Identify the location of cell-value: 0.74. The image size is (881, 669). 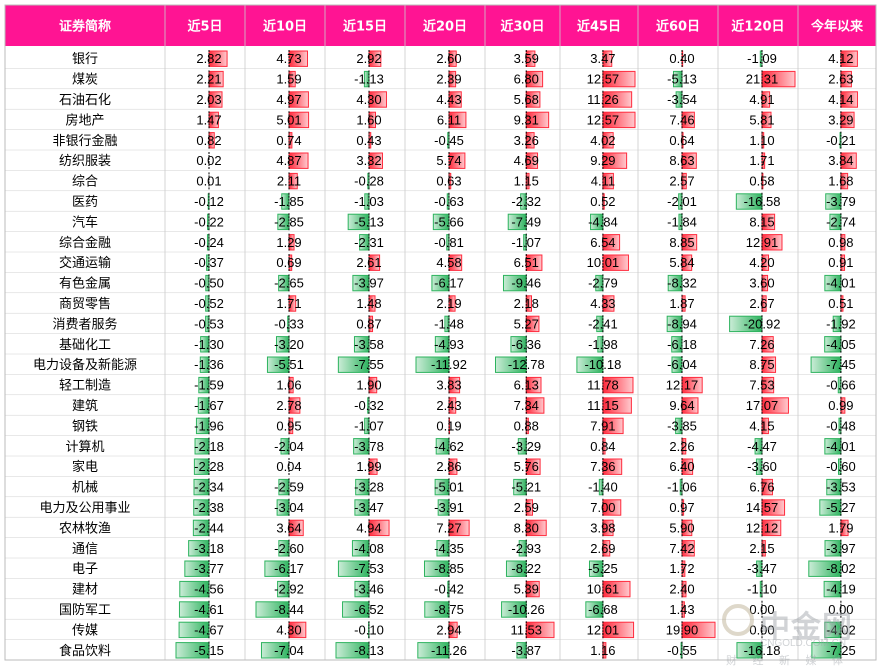
(288, 140).